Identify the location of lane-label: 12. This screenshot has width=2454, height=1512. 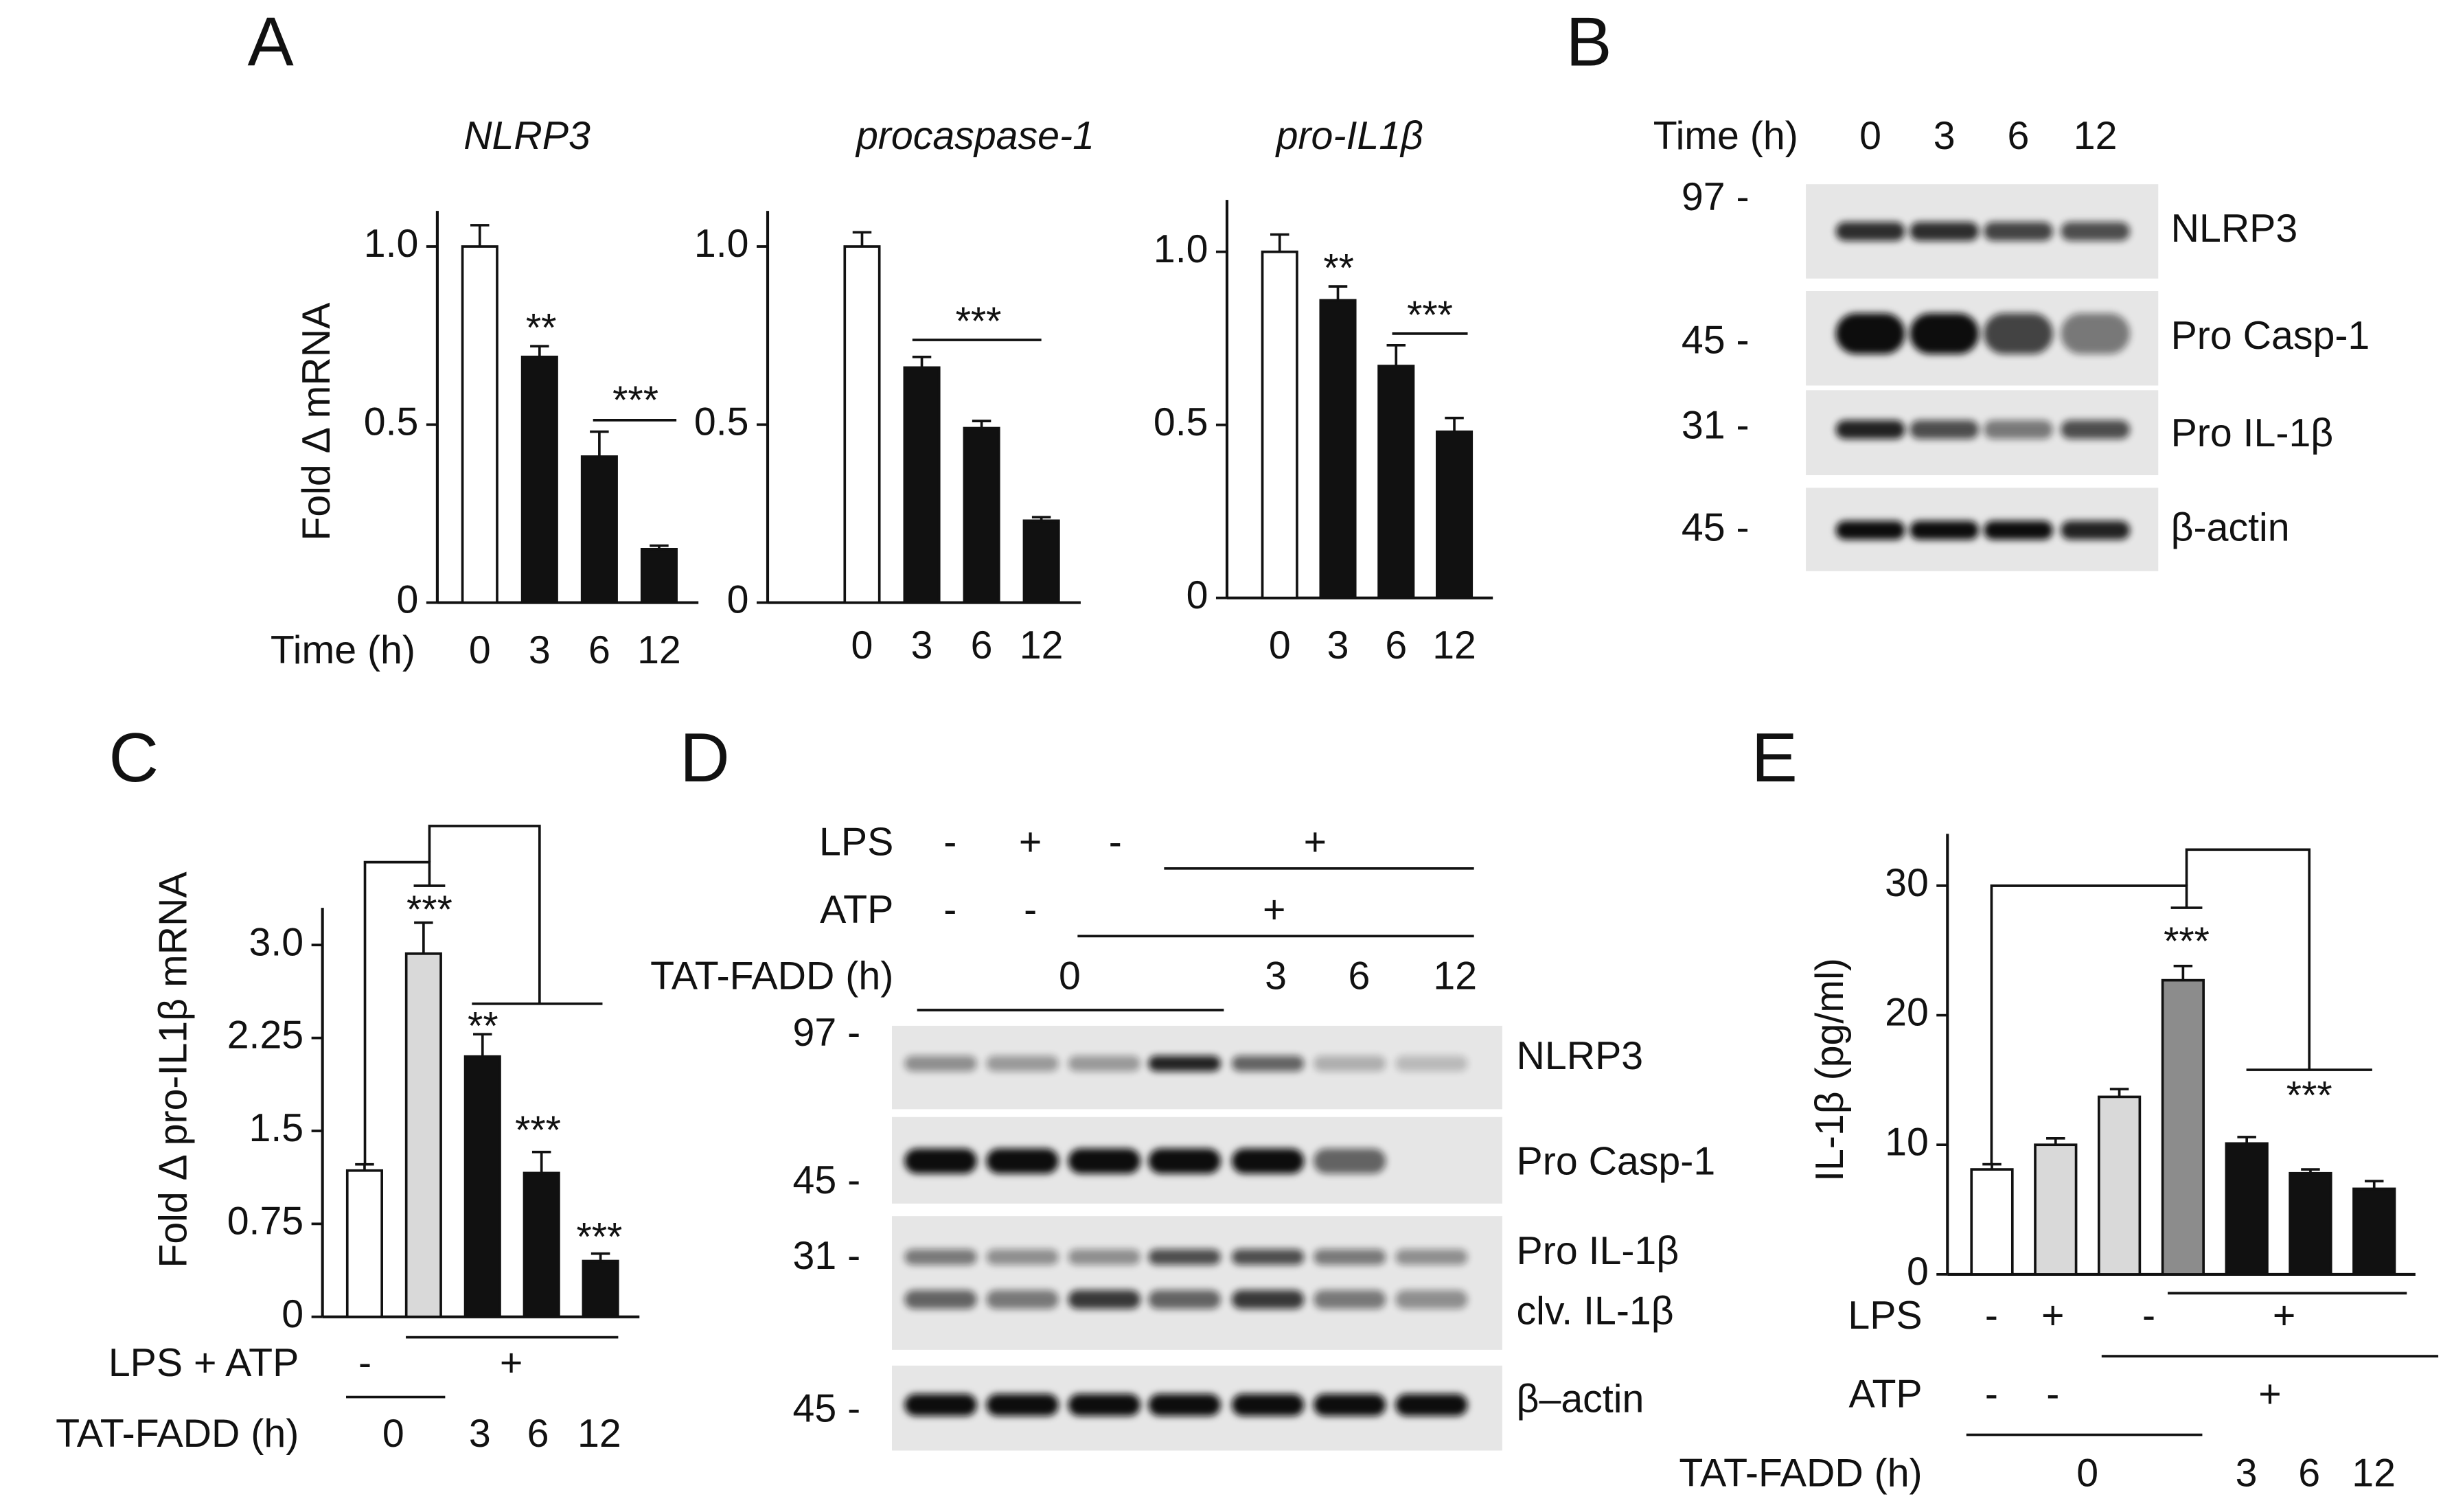
(2096, 136).